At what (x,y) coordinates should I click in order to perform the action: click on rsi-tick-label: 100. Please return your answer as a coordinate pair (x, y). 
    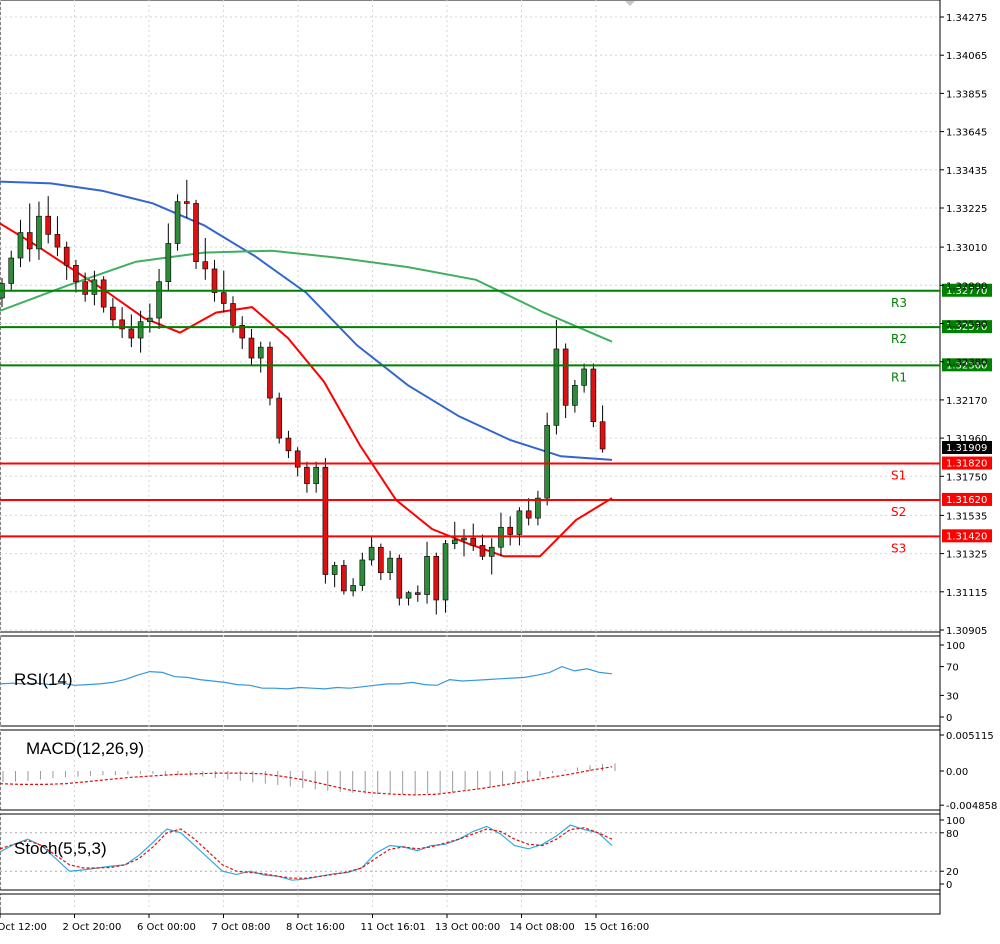
    Looking at the image, I should click on (955, 646).